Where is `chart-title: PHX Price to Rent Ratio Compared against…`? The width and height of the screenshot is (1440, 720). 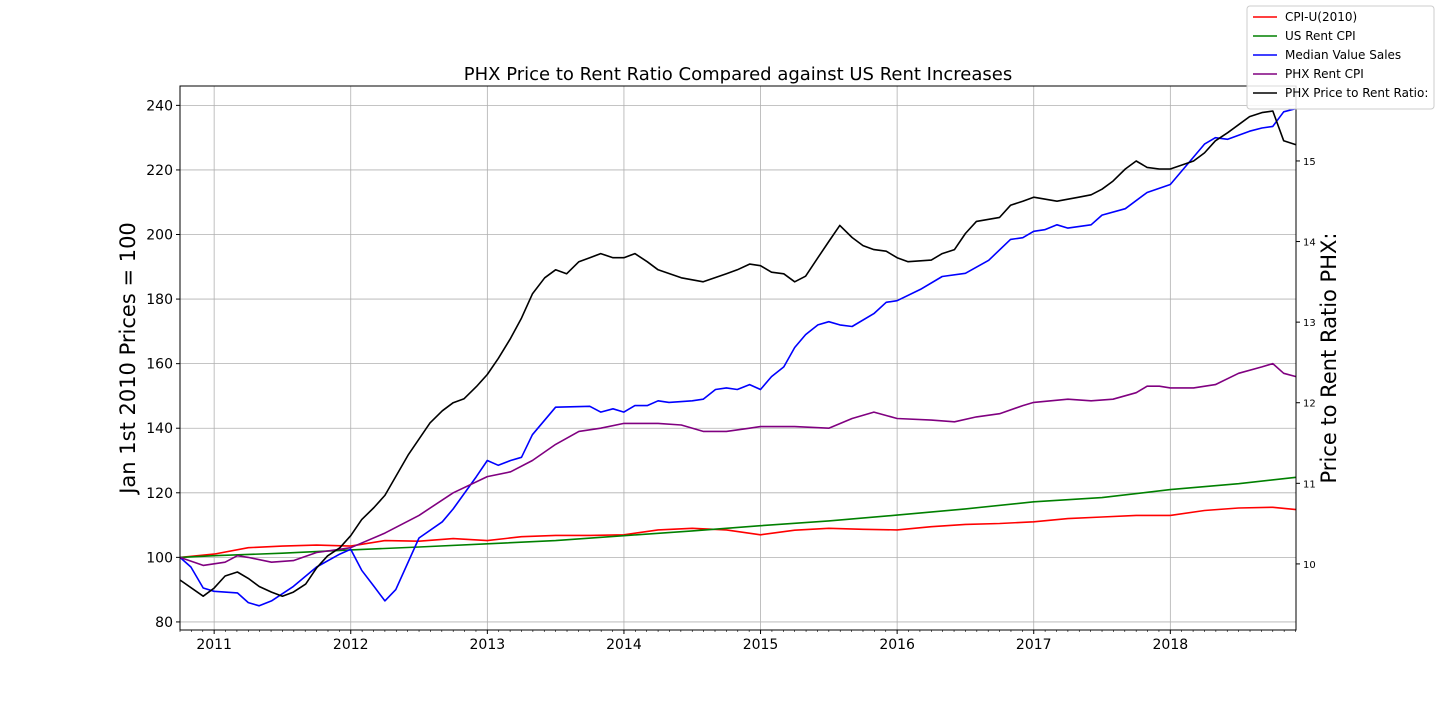
chart-title: PHX Price to Rent Ratio Compared against… is located at coordinates (738, 74).